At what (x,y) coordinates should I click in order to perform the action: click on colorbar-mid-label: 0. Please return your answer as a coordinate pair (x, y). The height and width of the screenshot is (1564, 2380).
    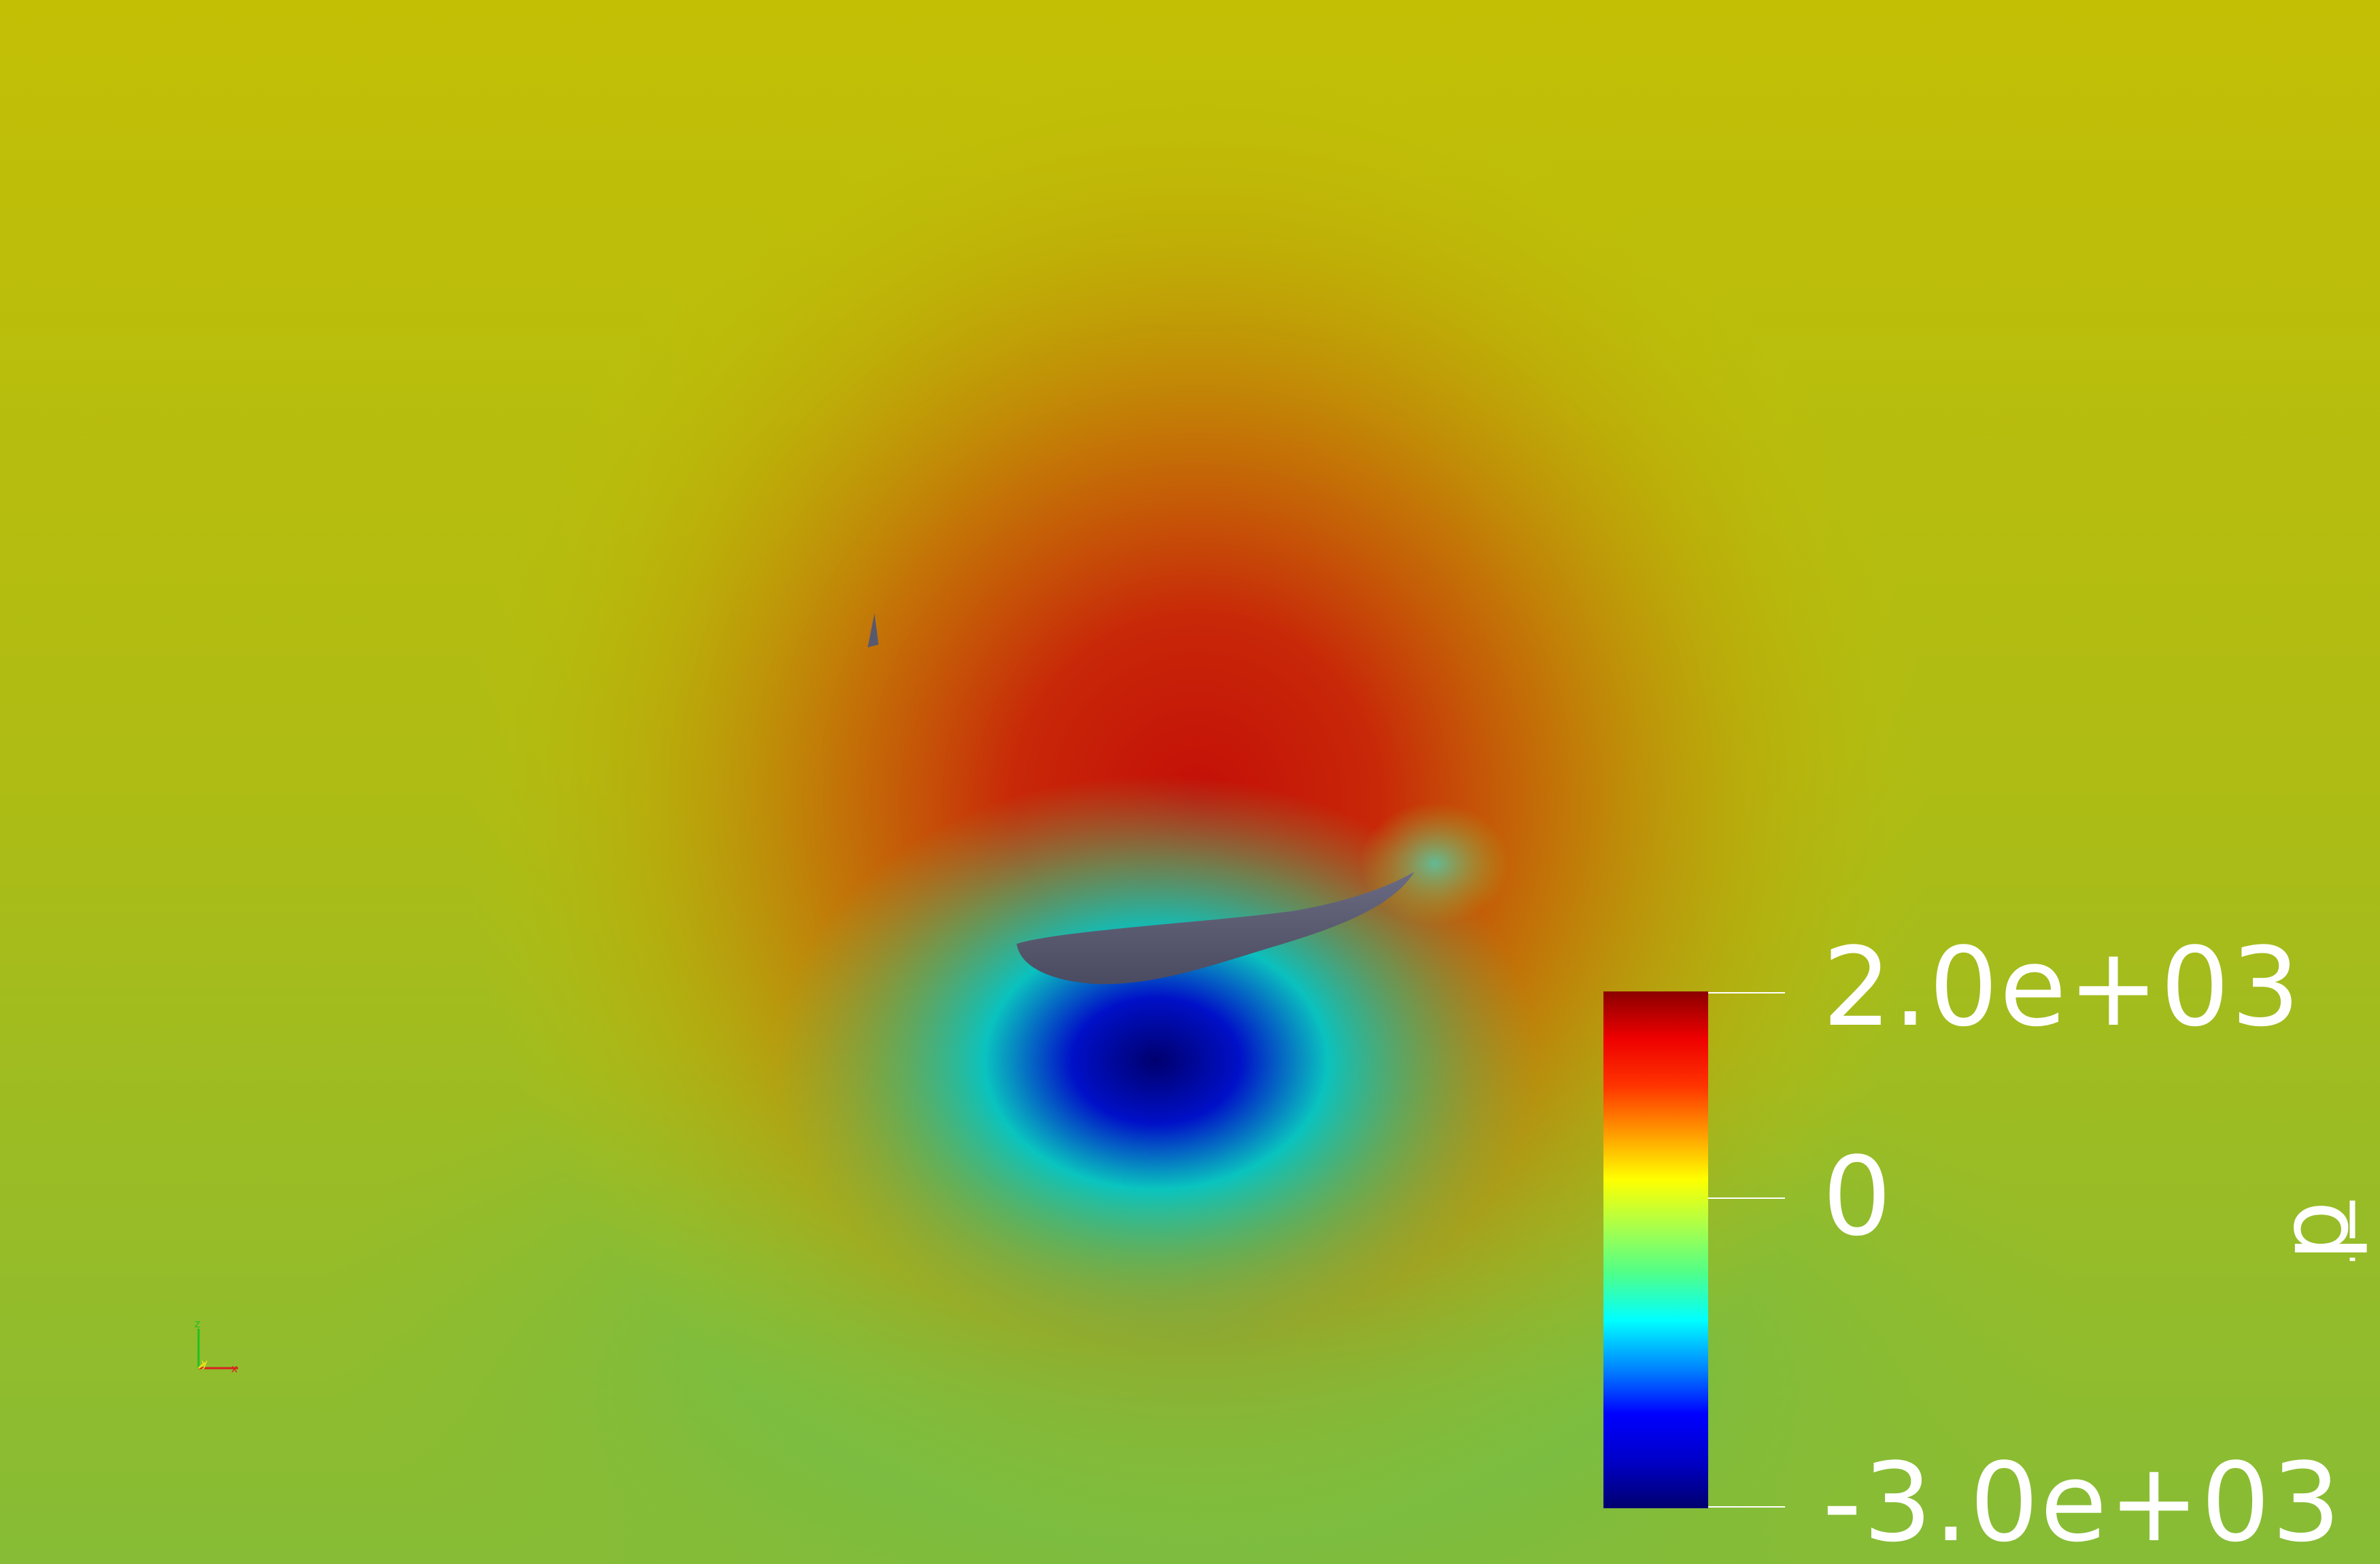
    Looking at the image, I should click on (1858, 1197).